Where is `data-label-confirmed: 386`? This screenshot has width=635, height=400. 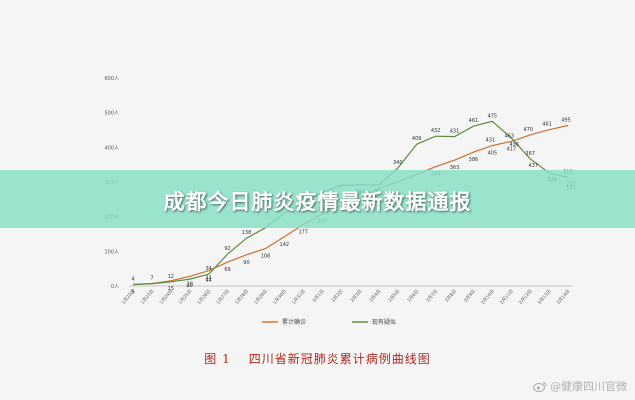
data-label-confirmed: 386 is located at coordinates (474, 160).